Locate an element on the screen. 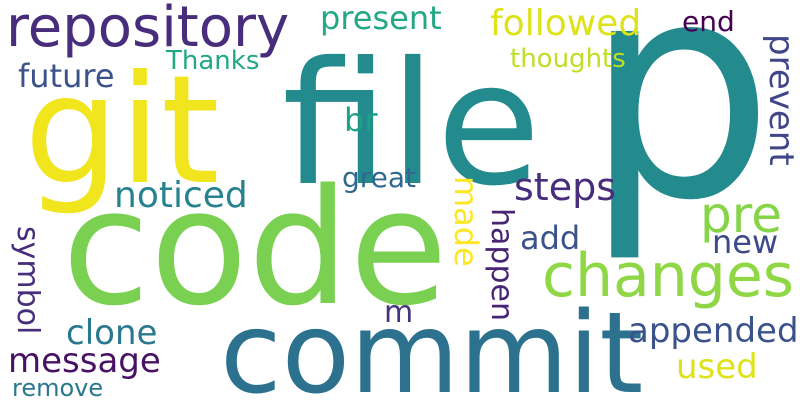 This screenshot has width=800, height=400. word-m: m is located at coordinates (399, 312).